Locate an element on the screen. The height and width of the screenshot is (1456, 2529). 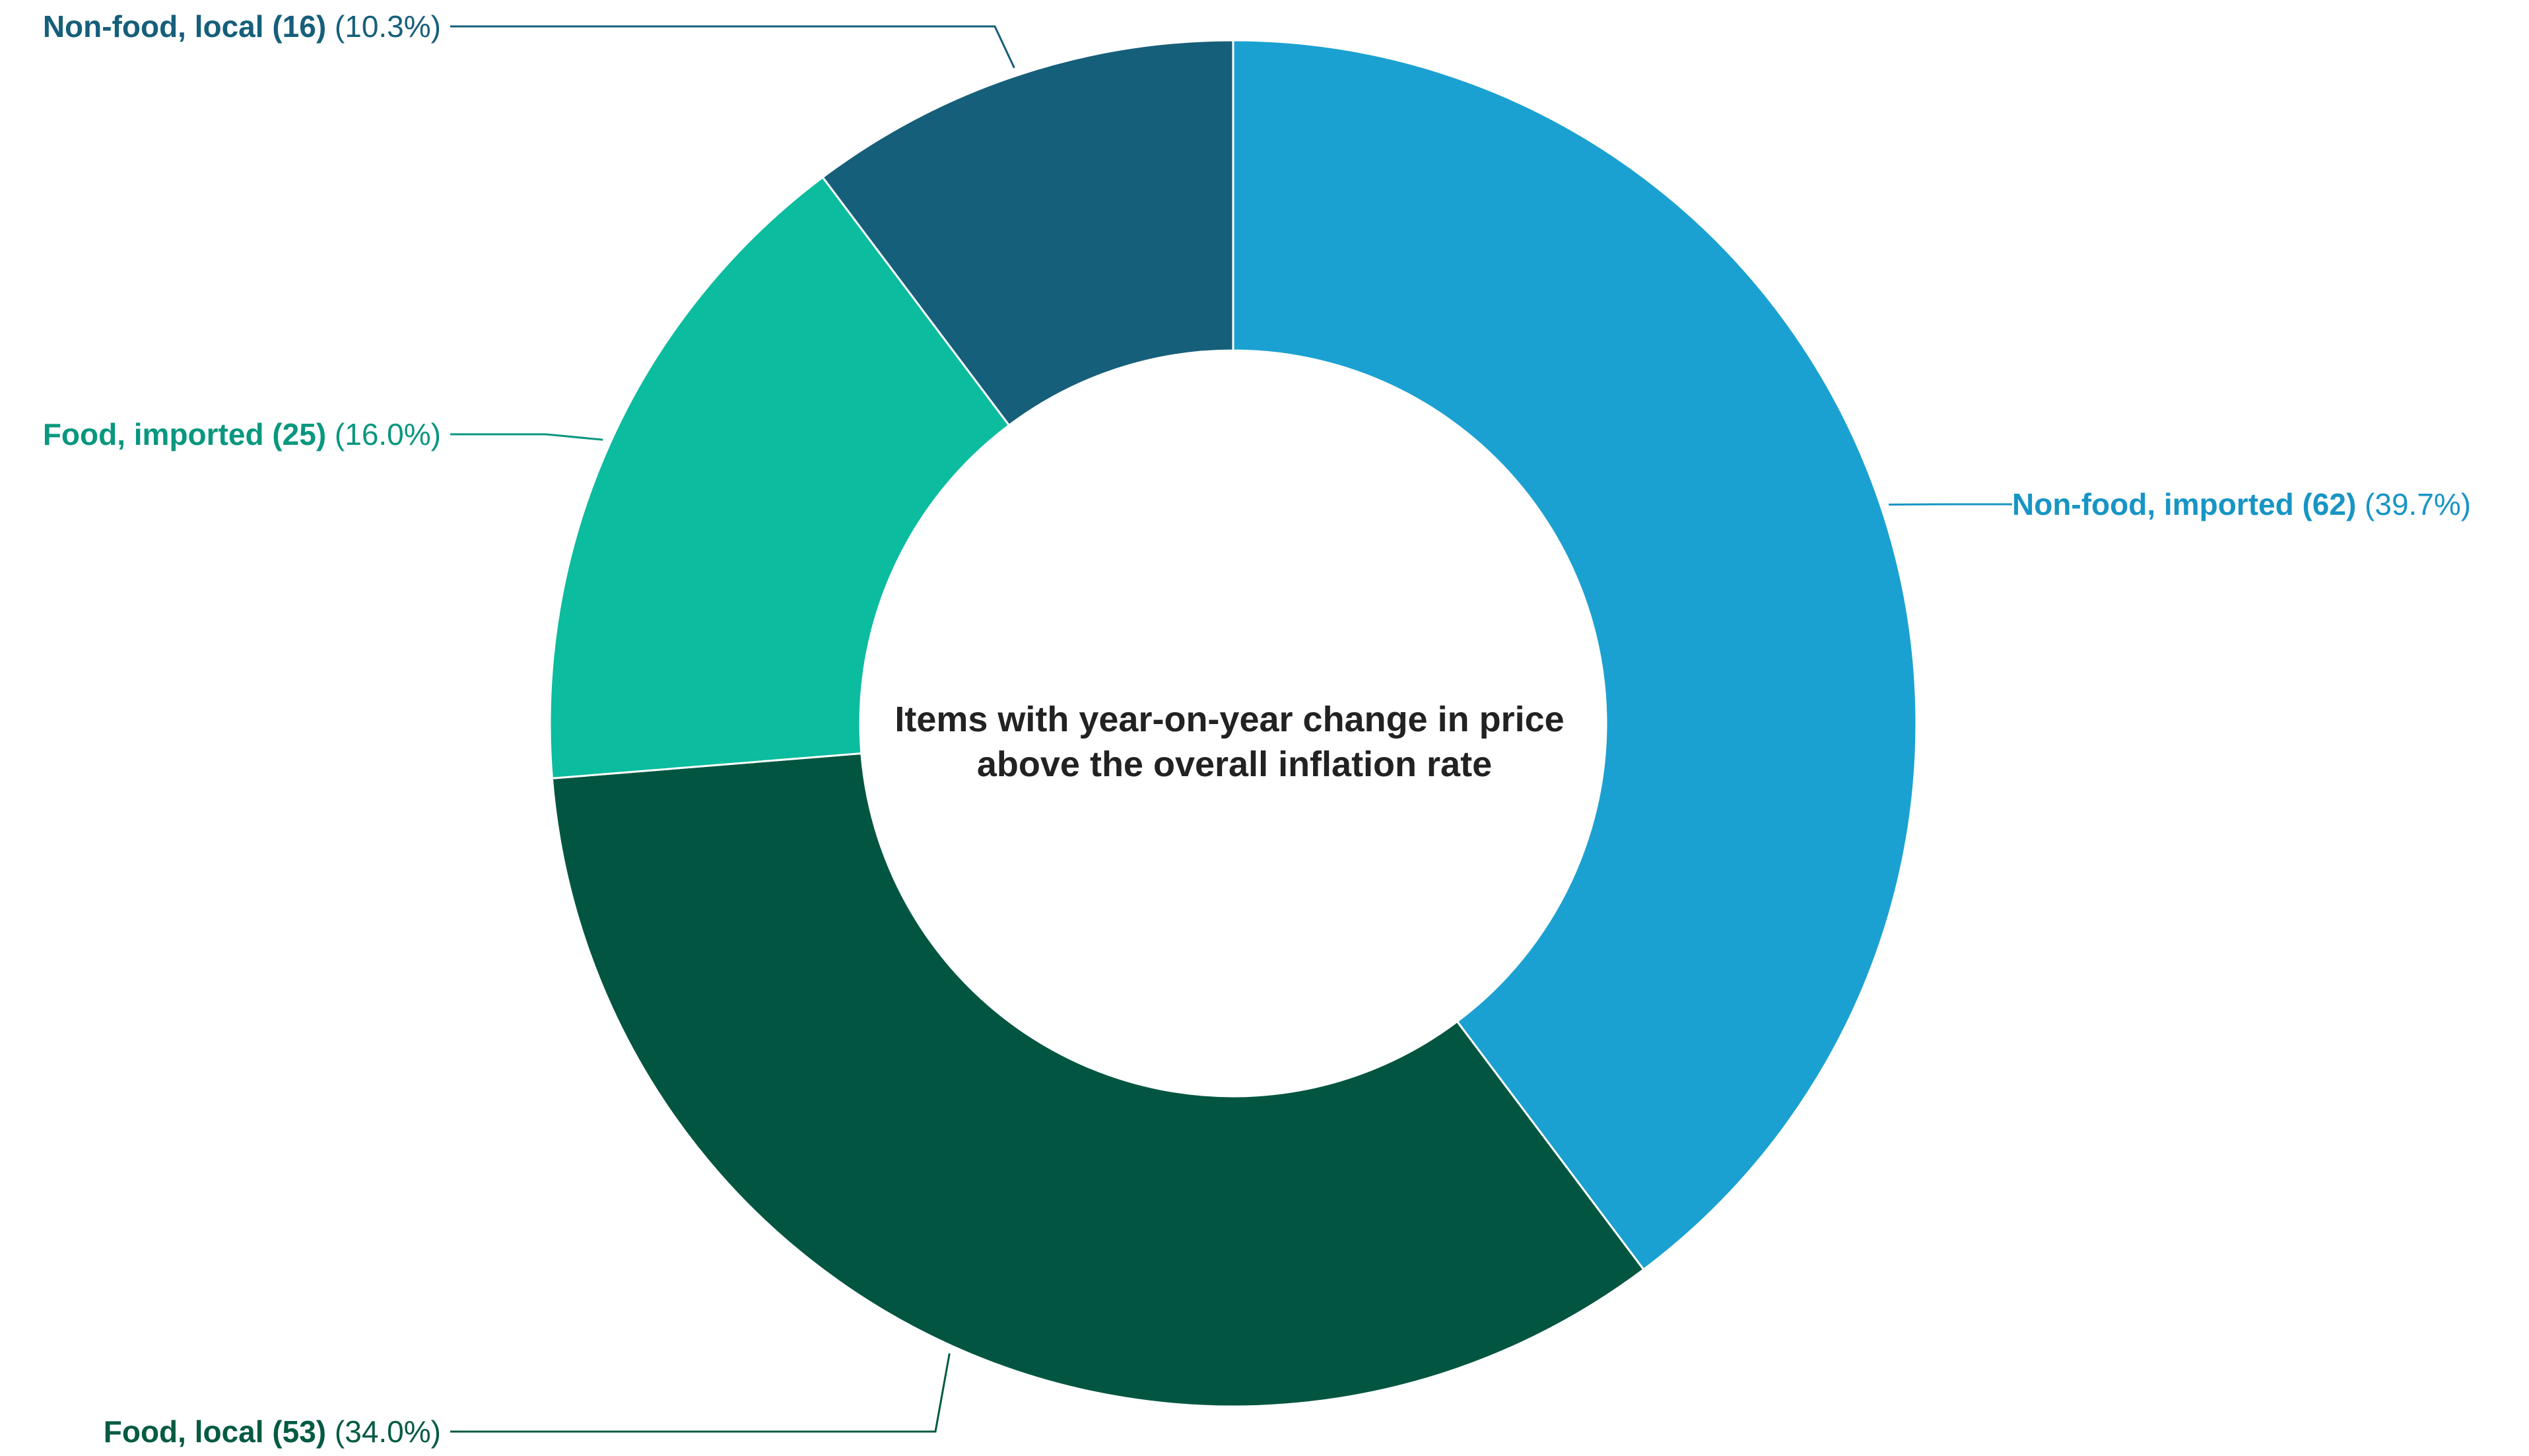
slice-label-percent: (16.0%) is located at coordinates (383, 434).